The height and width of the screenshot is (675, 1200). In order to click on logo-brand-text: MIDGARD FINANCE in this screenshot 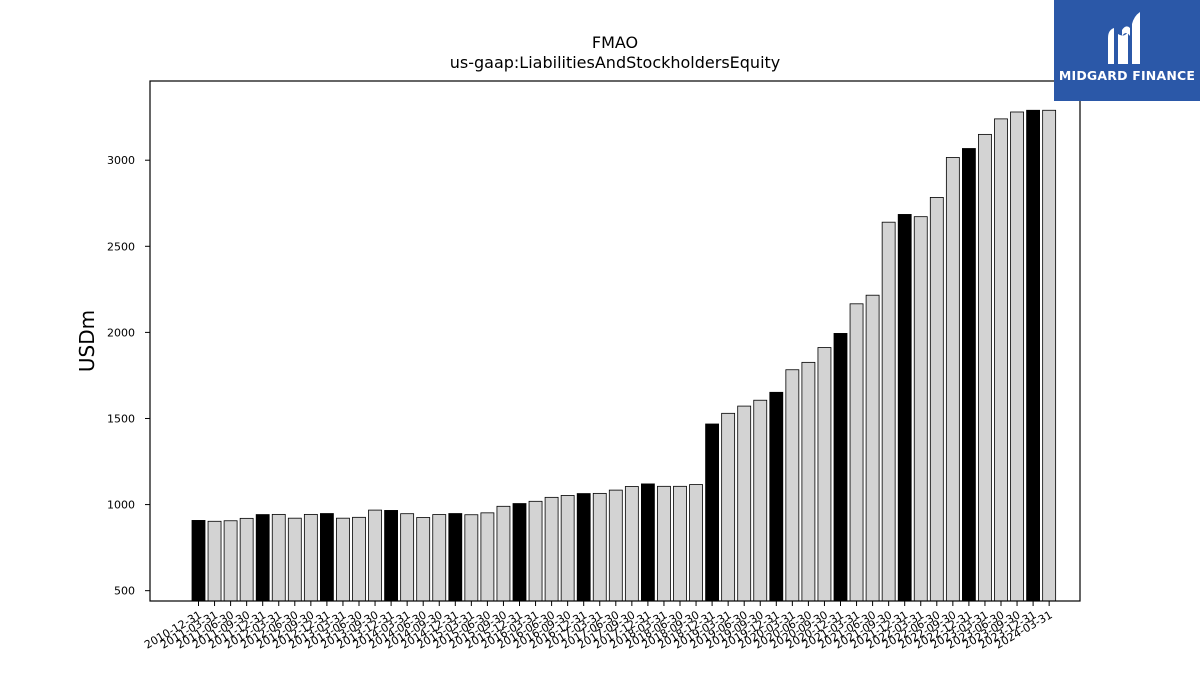, I will do `click(1127, 75)`.